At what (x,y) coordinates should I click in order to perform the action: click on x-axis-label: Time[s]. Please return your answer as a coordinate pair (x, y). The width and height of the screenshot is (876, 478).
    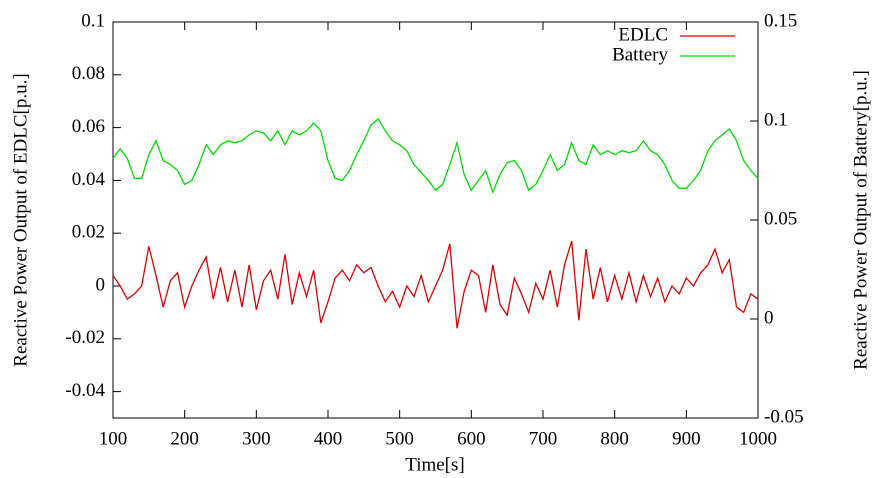
    Looking at the image, I should click on (434, 464).